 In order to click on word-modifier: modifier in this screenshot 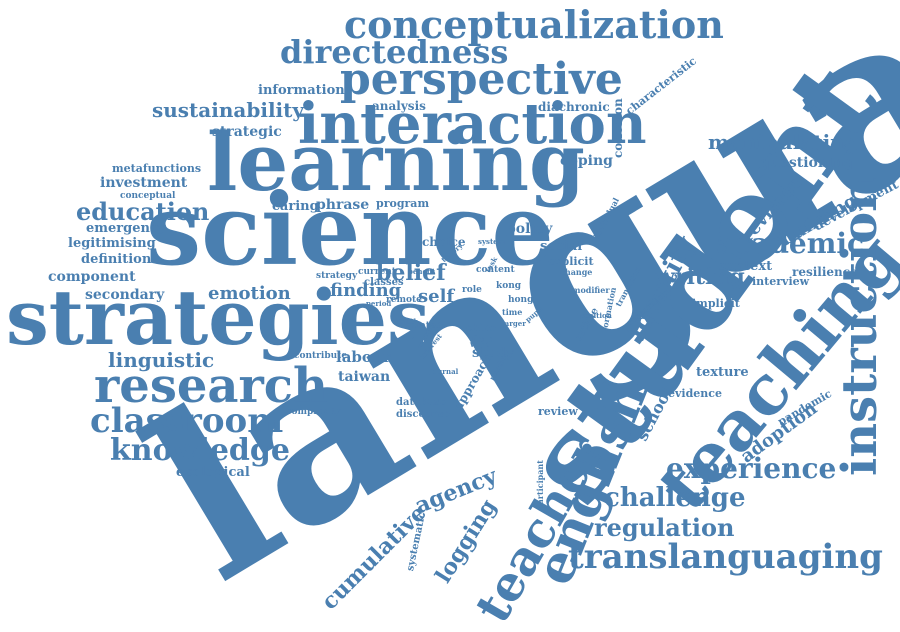, I will do `click(591, 290)`.